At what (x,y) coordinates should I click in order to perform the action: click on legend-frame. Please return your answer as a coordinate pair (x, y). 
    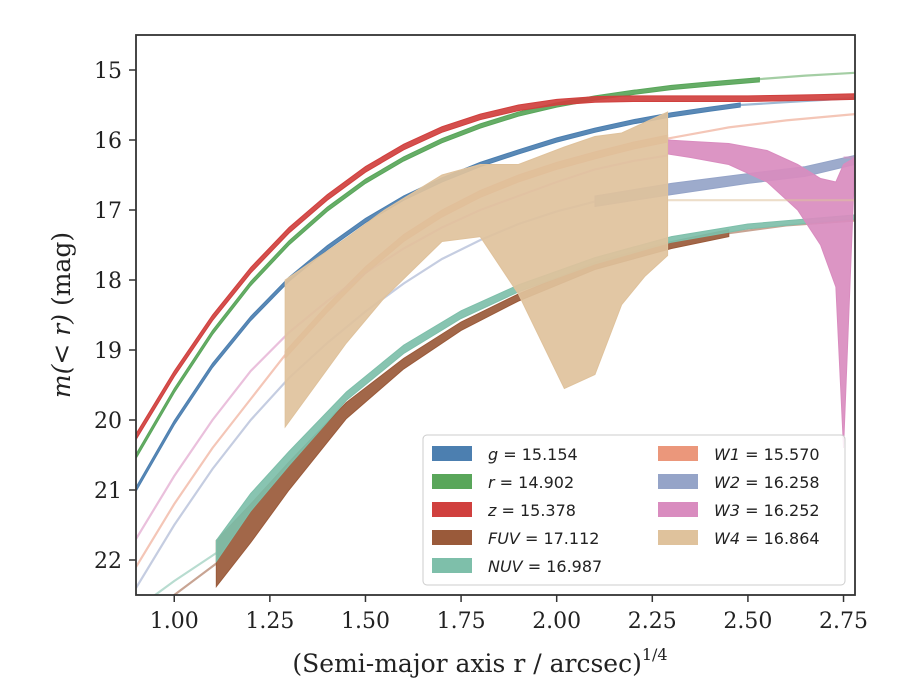
    Looking at the image, I should click on (634, 510).